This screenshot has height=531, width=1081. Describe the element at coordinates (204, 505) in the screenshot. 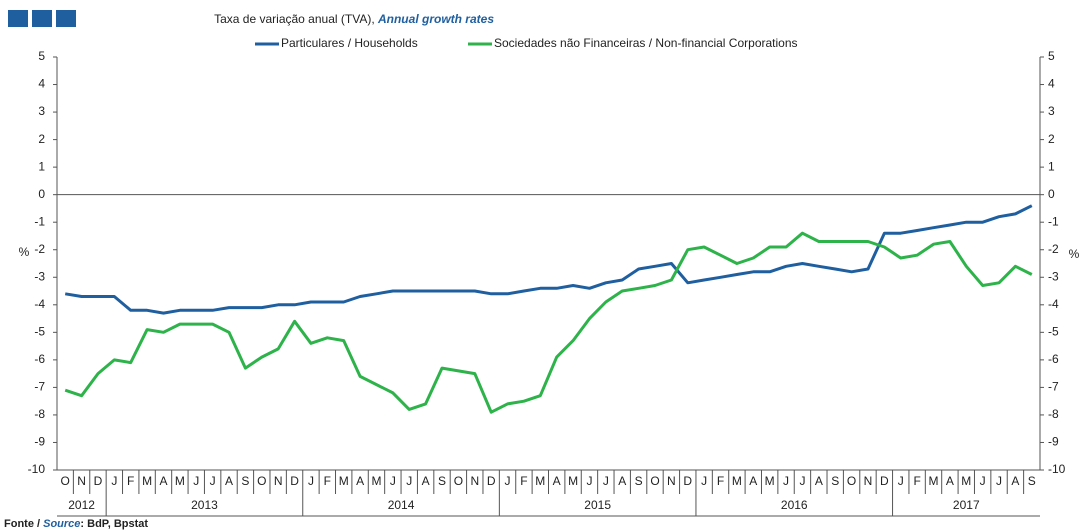

I see `x-group-label: 2013` at that location.